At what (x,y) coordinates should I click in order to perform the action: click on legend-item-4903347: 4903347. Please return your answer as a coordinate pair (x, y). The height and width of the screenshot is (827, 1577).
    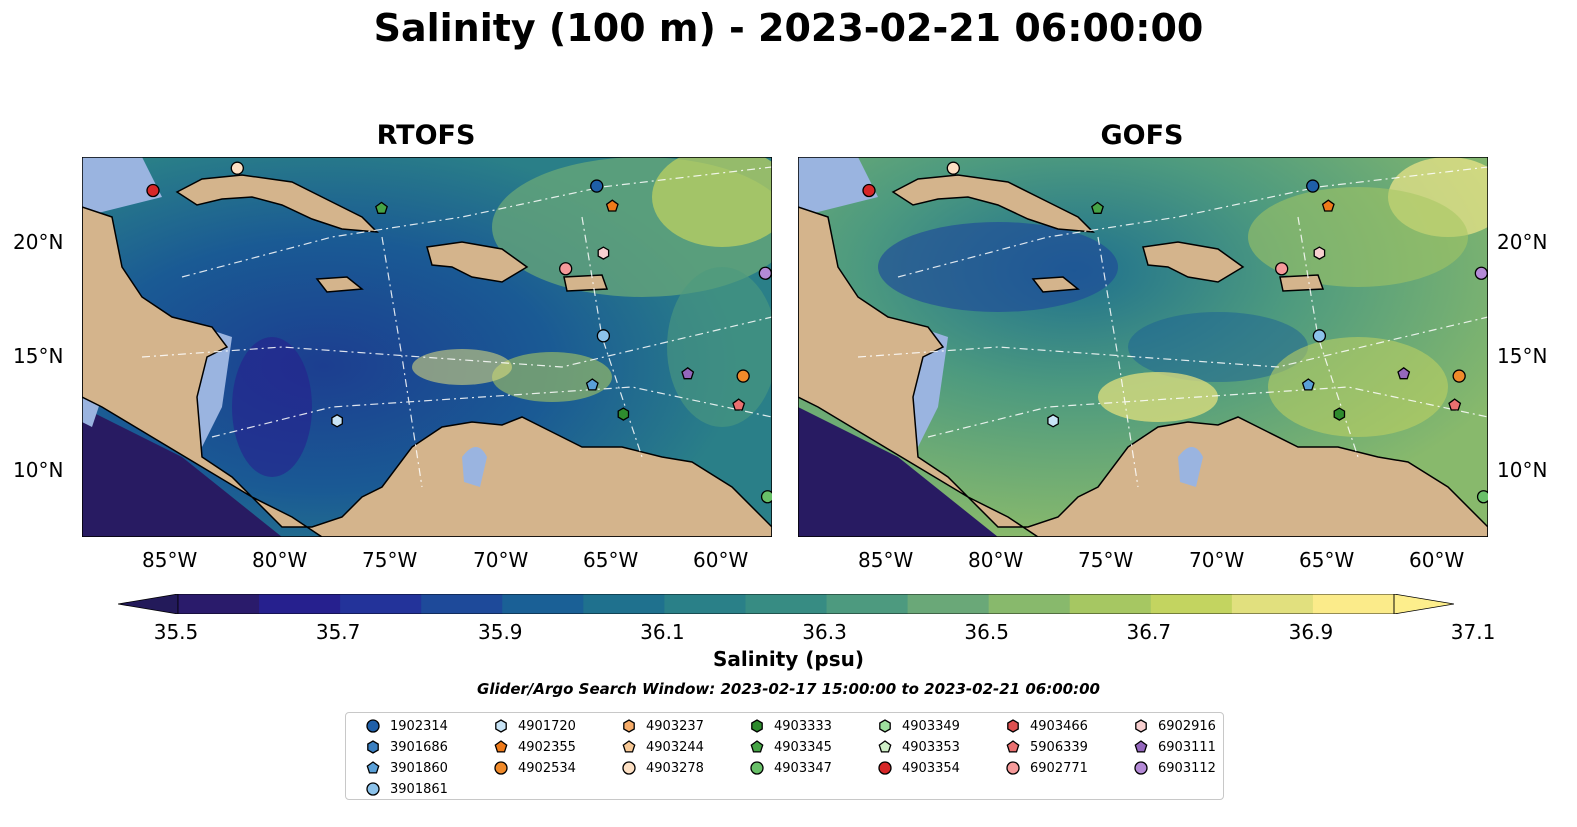
    Looking at the image, I should click on (790, 768).